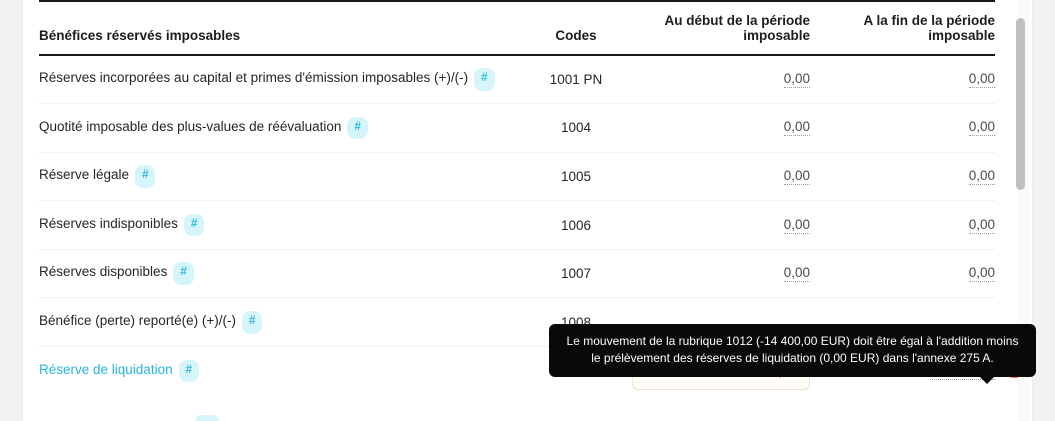 Image resolution: width=1055 pixels, height=421 pixels. I want to click on row-code: 1004, so click(576, 128).